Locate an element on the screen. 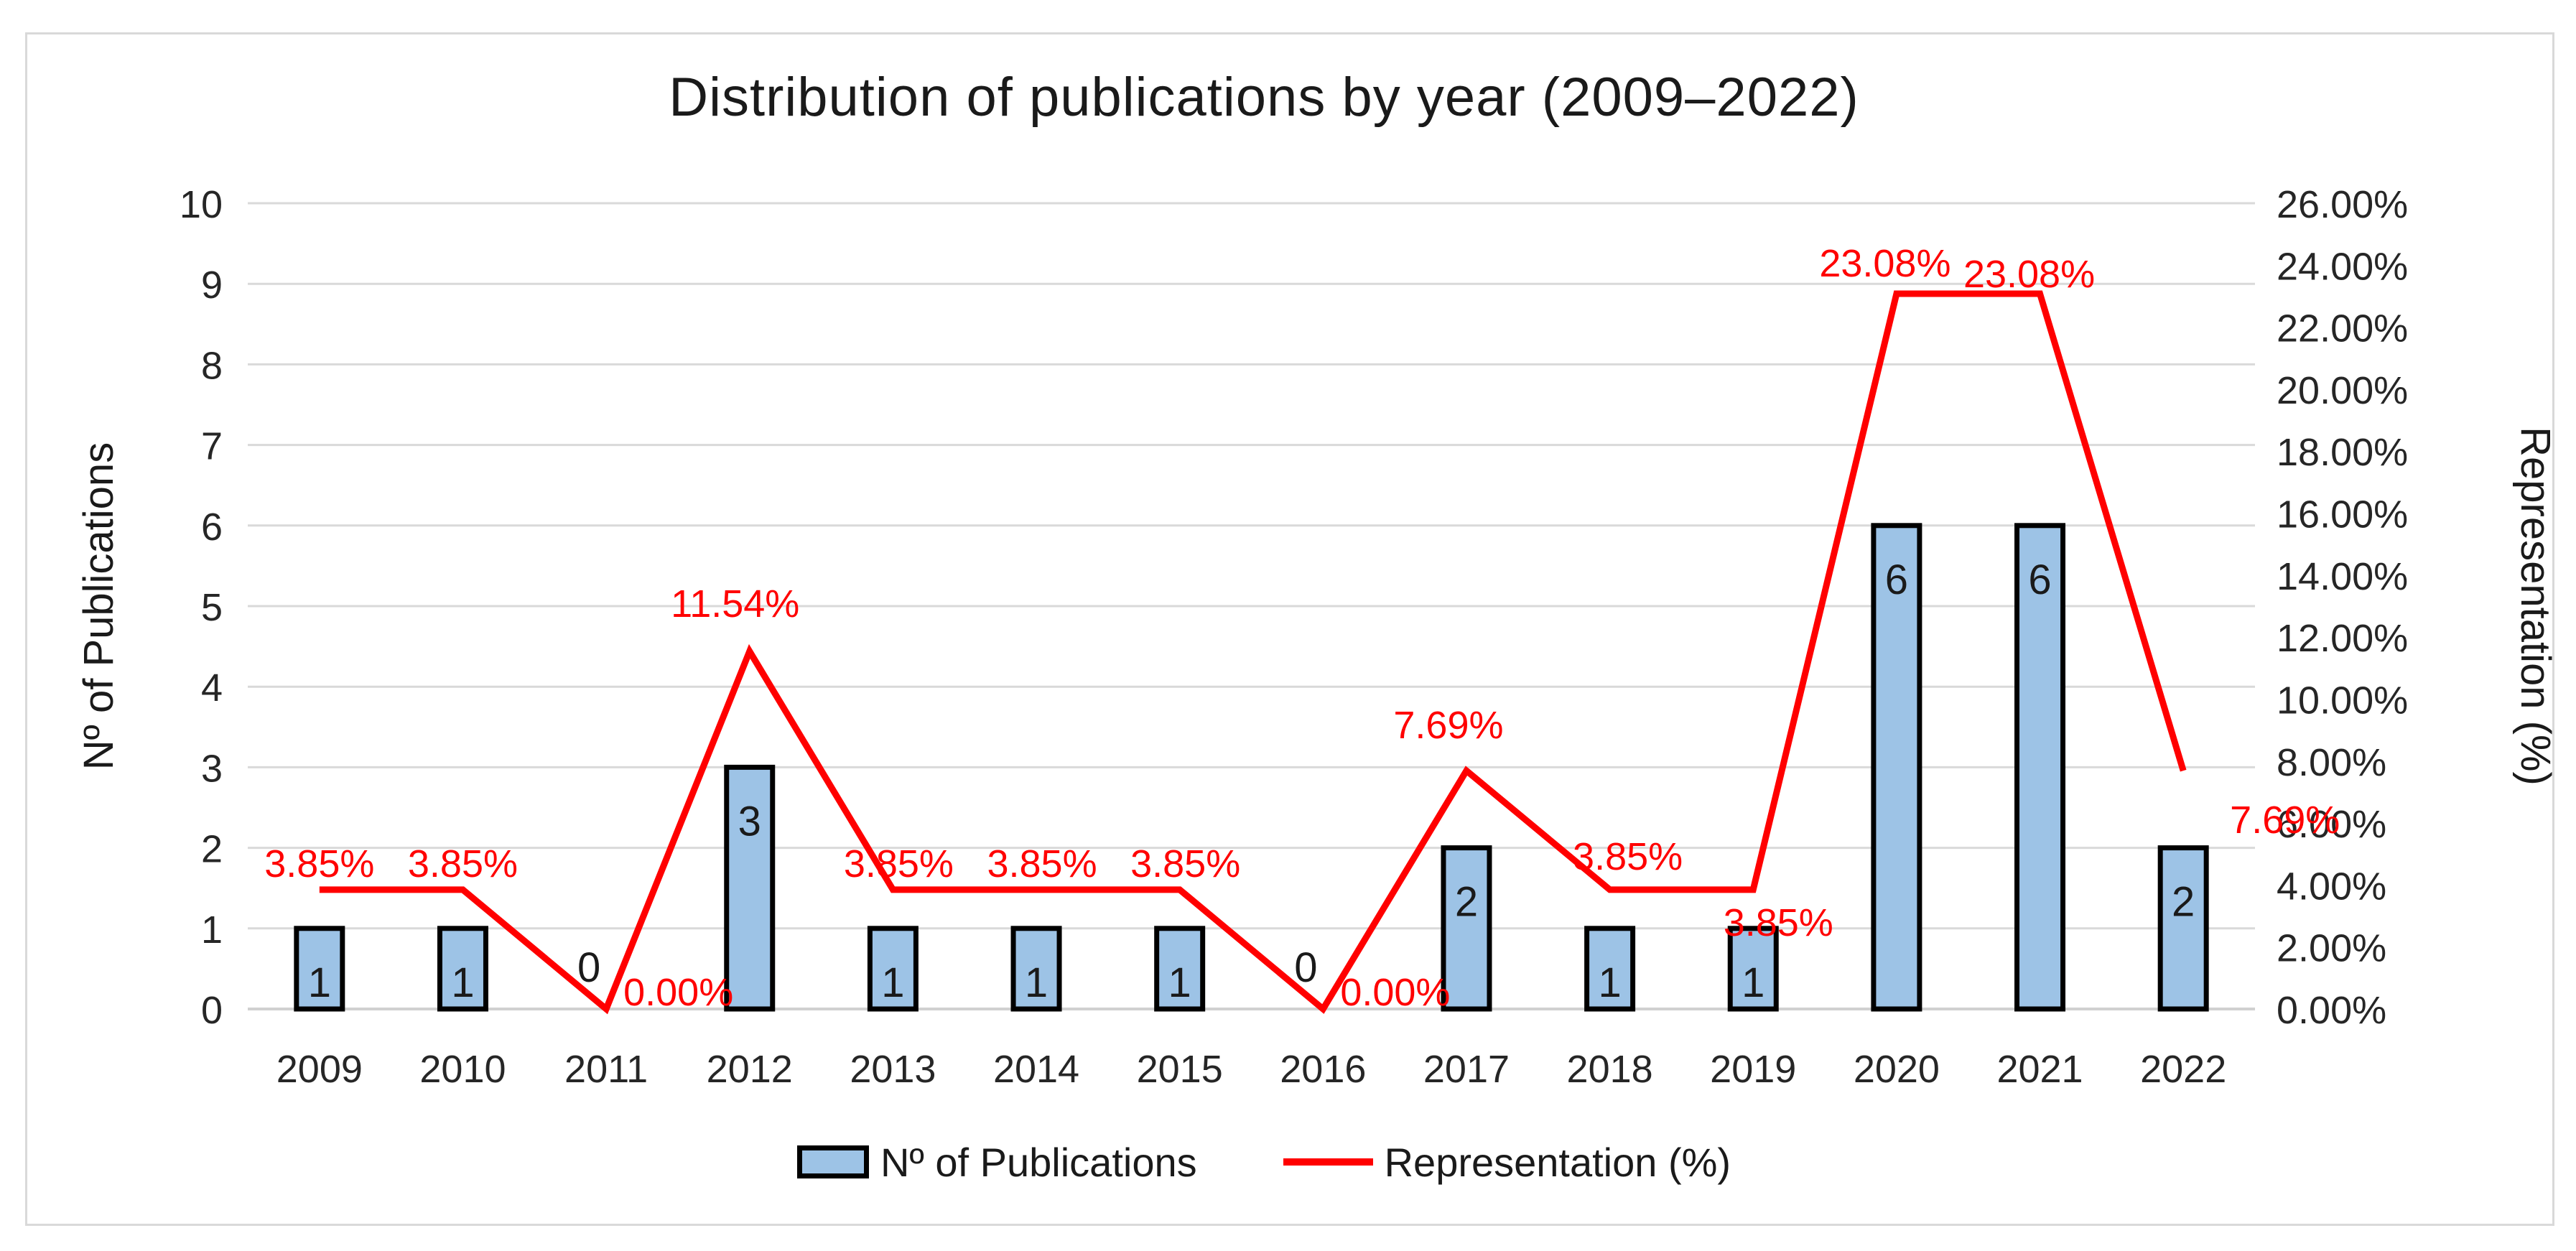 The height and width of the screenshot is (1251, 2576). right-axis-tick: 20.00% is located at coordinates (2342, 390).